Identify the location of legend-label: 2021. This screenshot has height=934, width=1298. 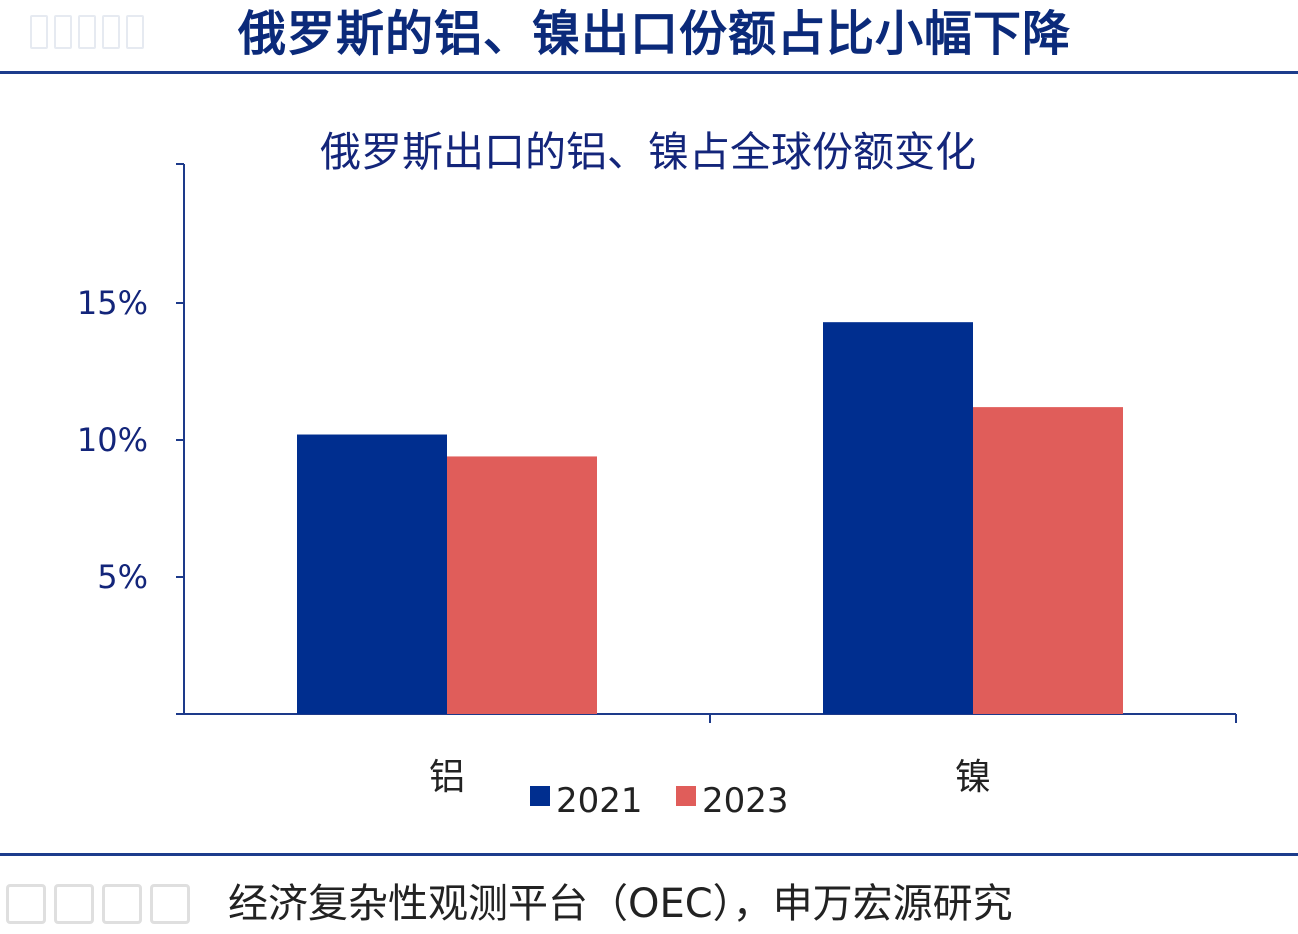
(599, 801).